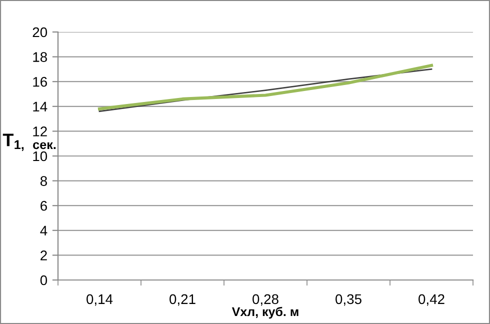 The image size is (490, 324). Describe the element at coordinates (99, 300) in the screenshot. I see `x-tick-label: 0,14` at that location.